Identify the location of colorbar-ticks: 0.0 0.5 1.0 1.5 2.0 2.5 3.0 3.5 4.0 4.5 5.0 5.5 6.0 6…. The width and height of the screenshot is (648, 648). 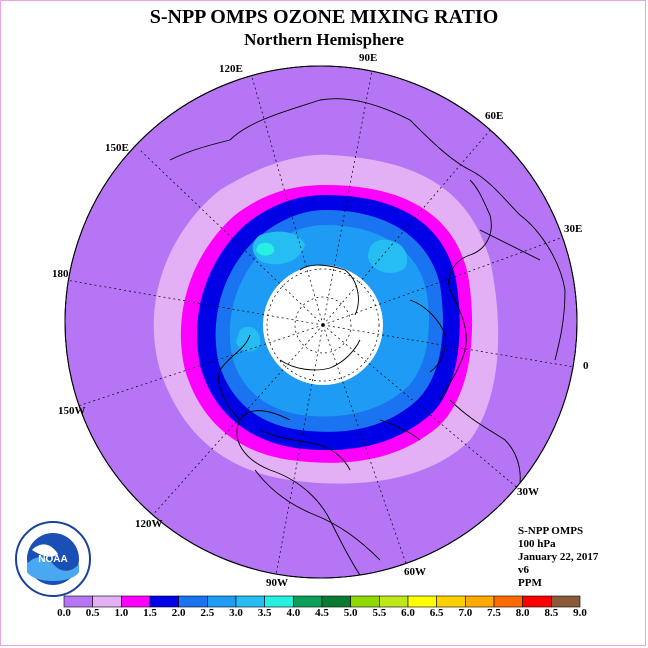
(324, 614).